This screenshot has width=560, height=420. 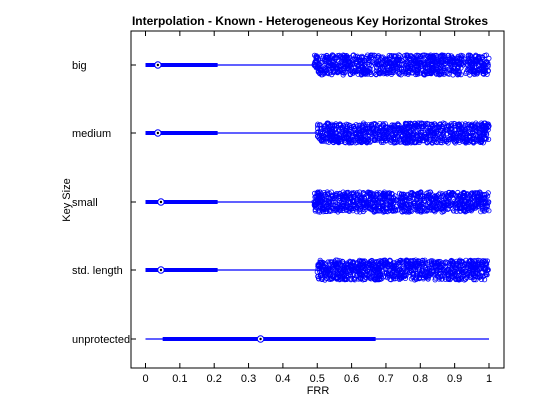 I want to click on x-axis-title: FRR, so click(x=318, y=391).